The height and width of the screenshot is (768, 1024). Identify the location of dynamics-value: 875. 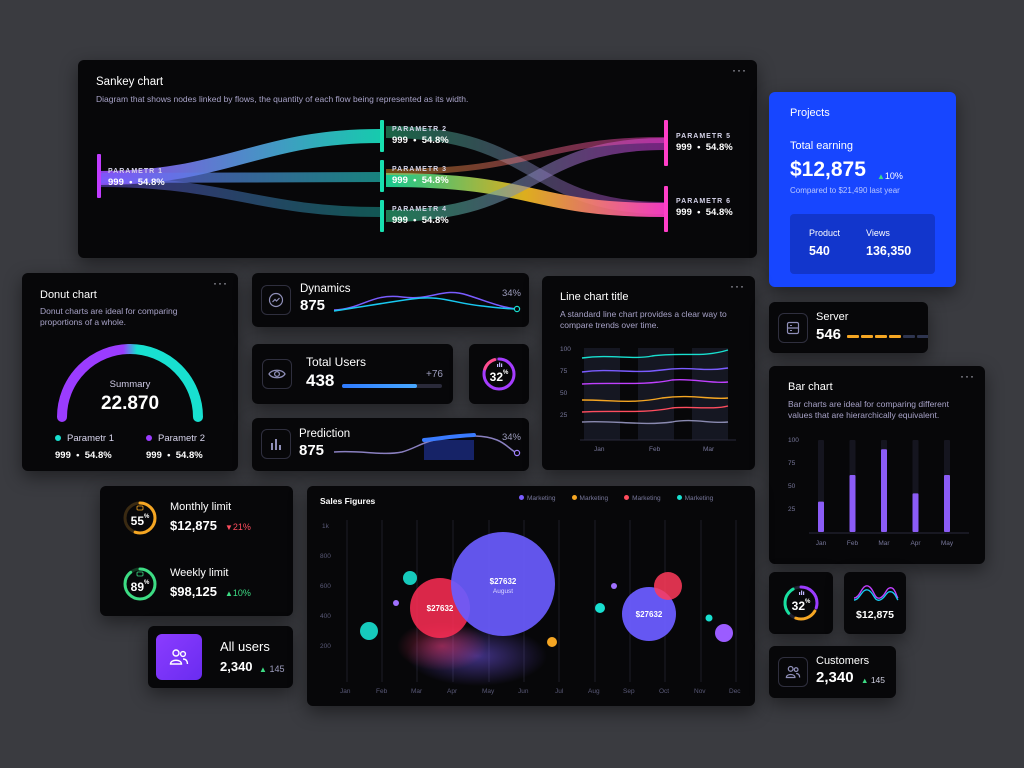
(313, 305).